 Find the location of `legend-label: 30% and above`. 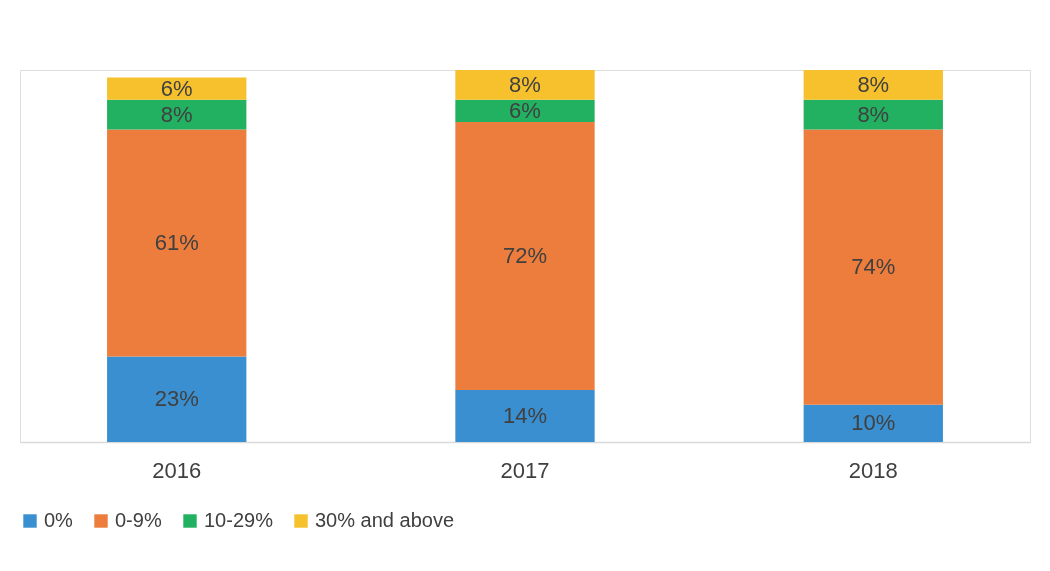

legend-label: 30% and above is located at coordinates (385, 520).